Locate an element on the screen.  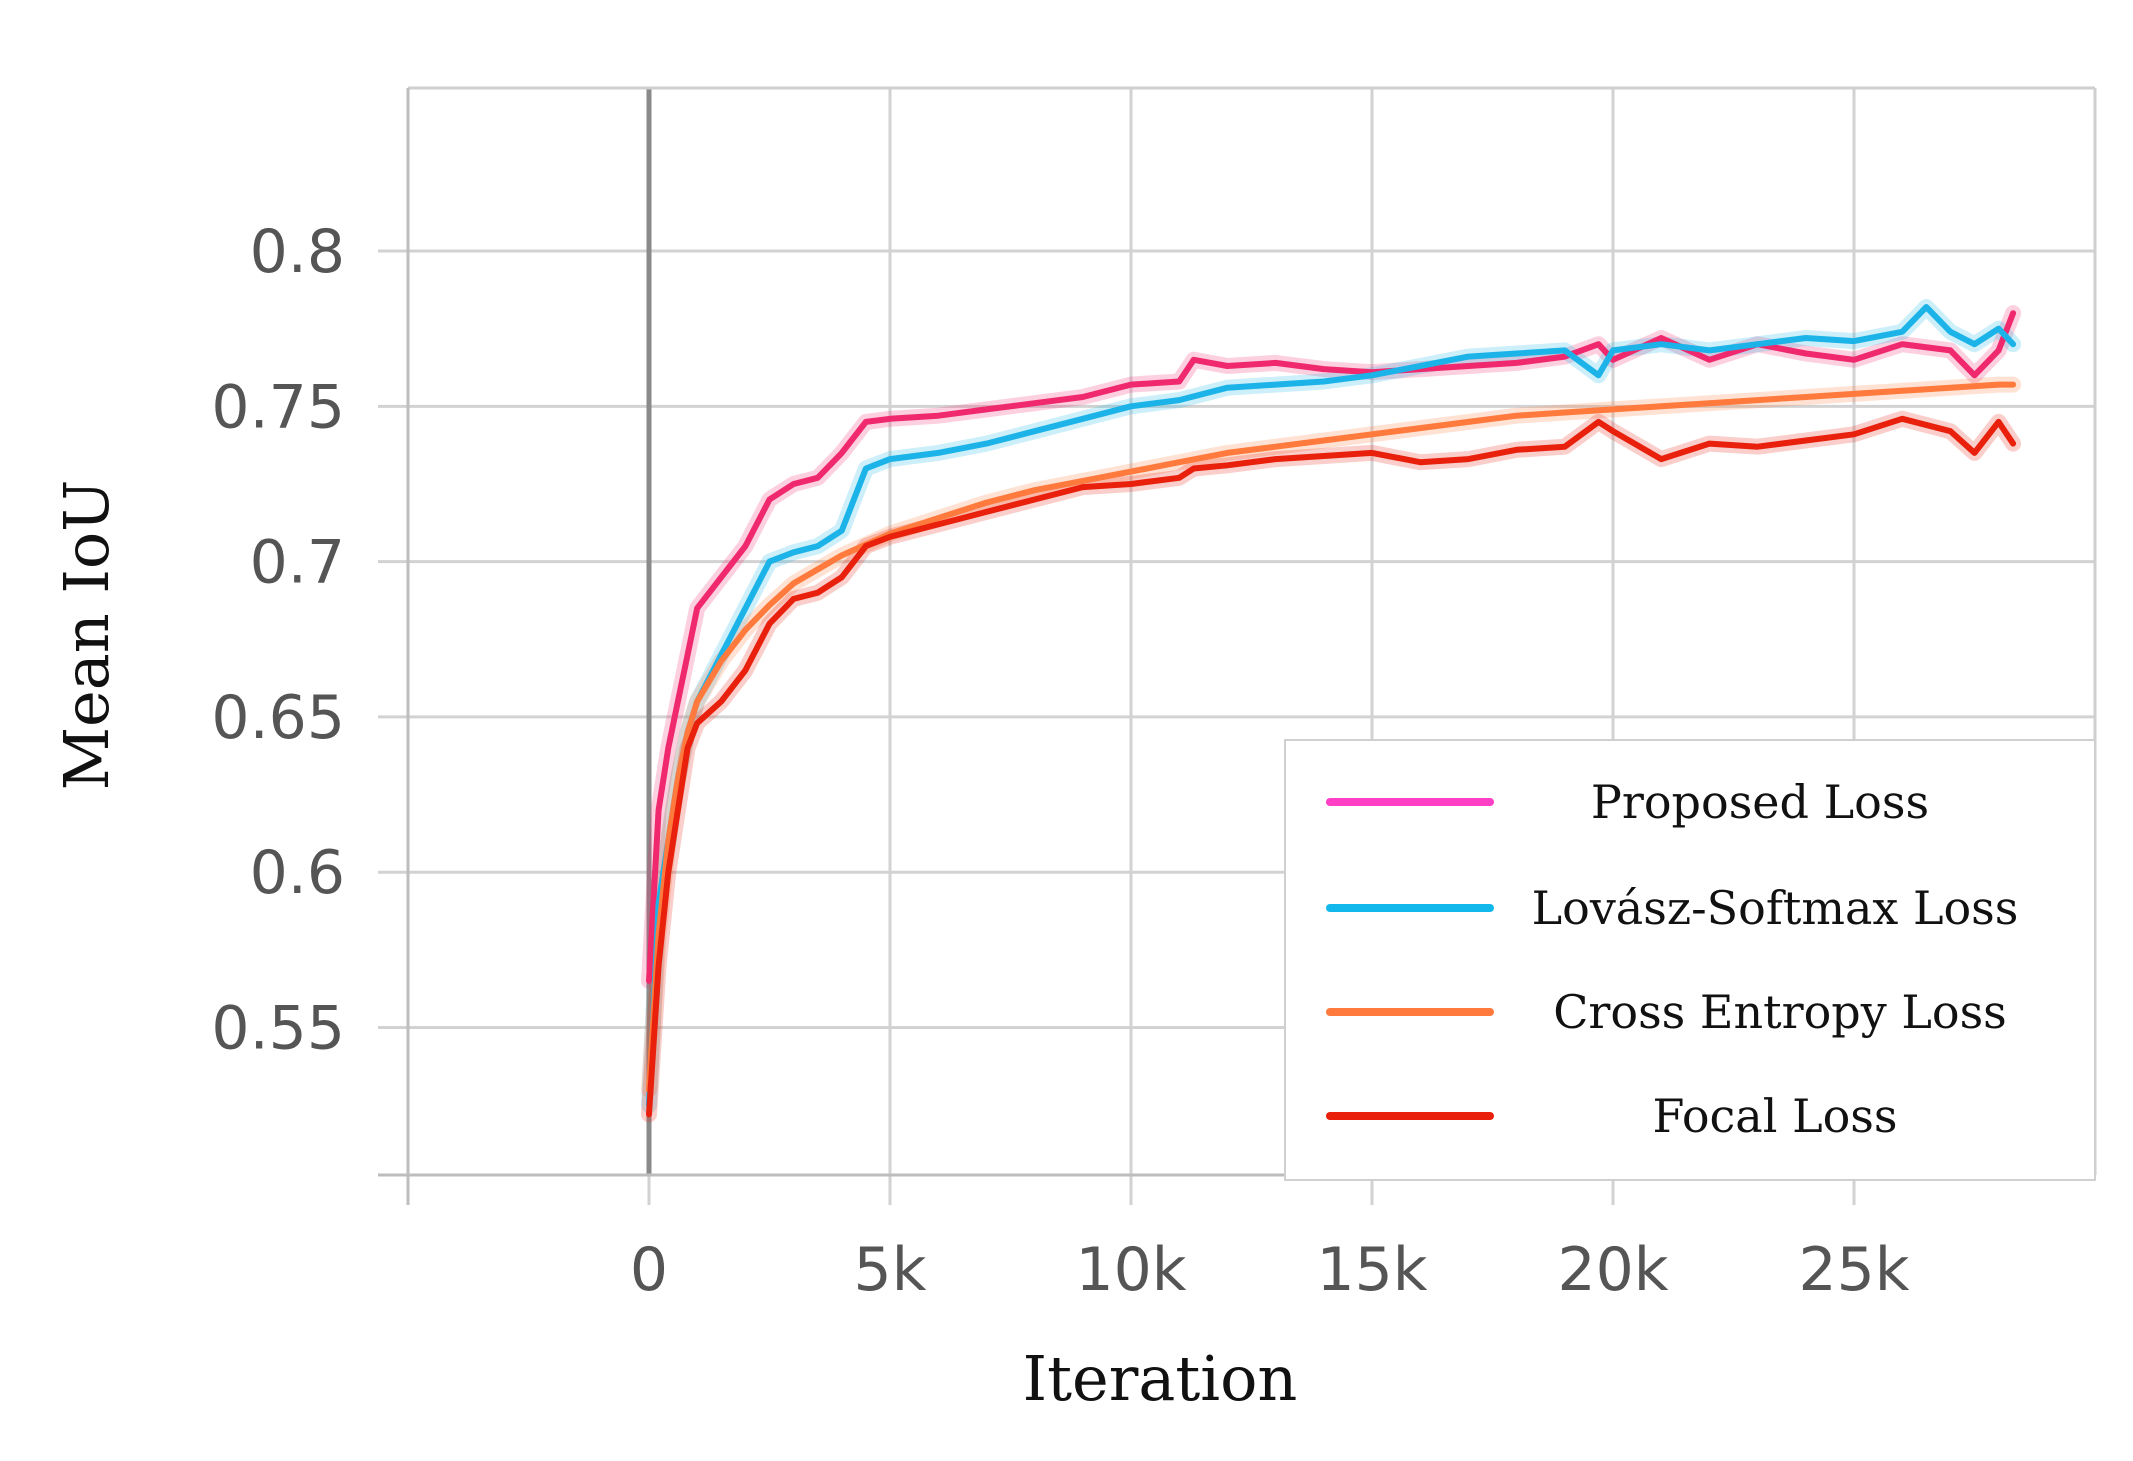
y-tick-label: 0.75 is located at coordinates (278, 407).